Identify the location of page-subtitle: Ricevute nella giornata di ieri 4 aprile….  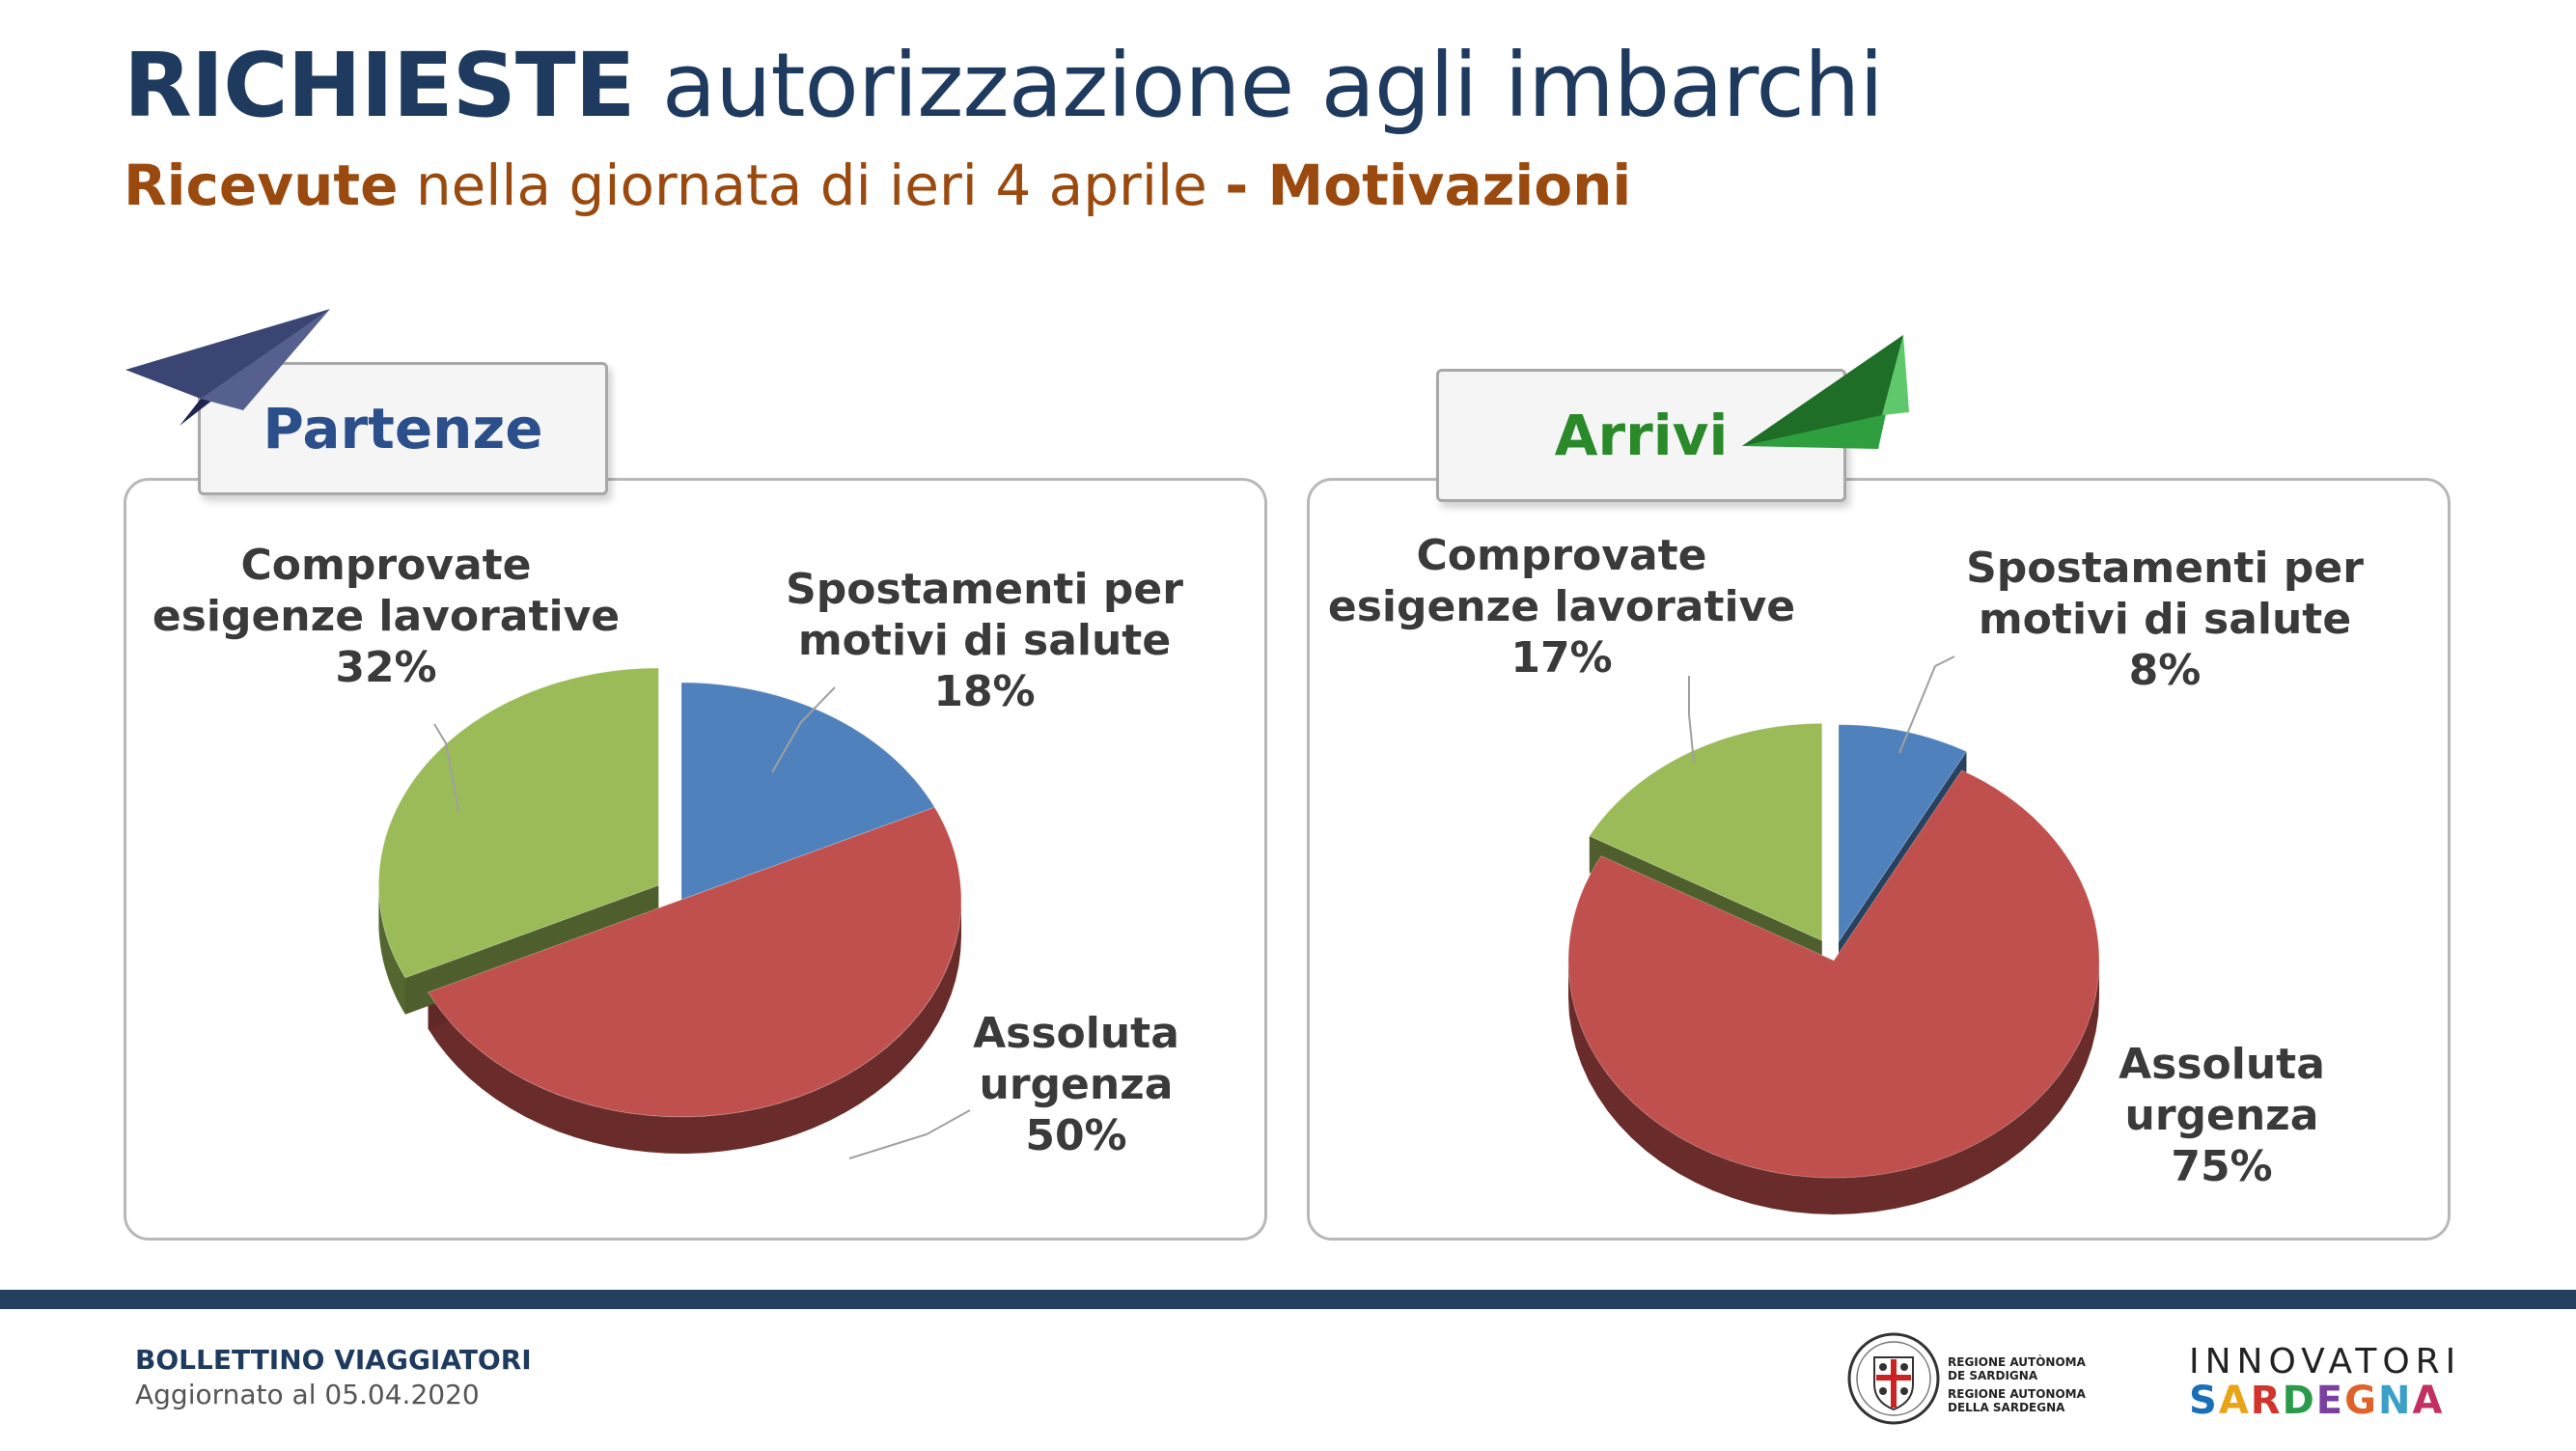
(877, 185).